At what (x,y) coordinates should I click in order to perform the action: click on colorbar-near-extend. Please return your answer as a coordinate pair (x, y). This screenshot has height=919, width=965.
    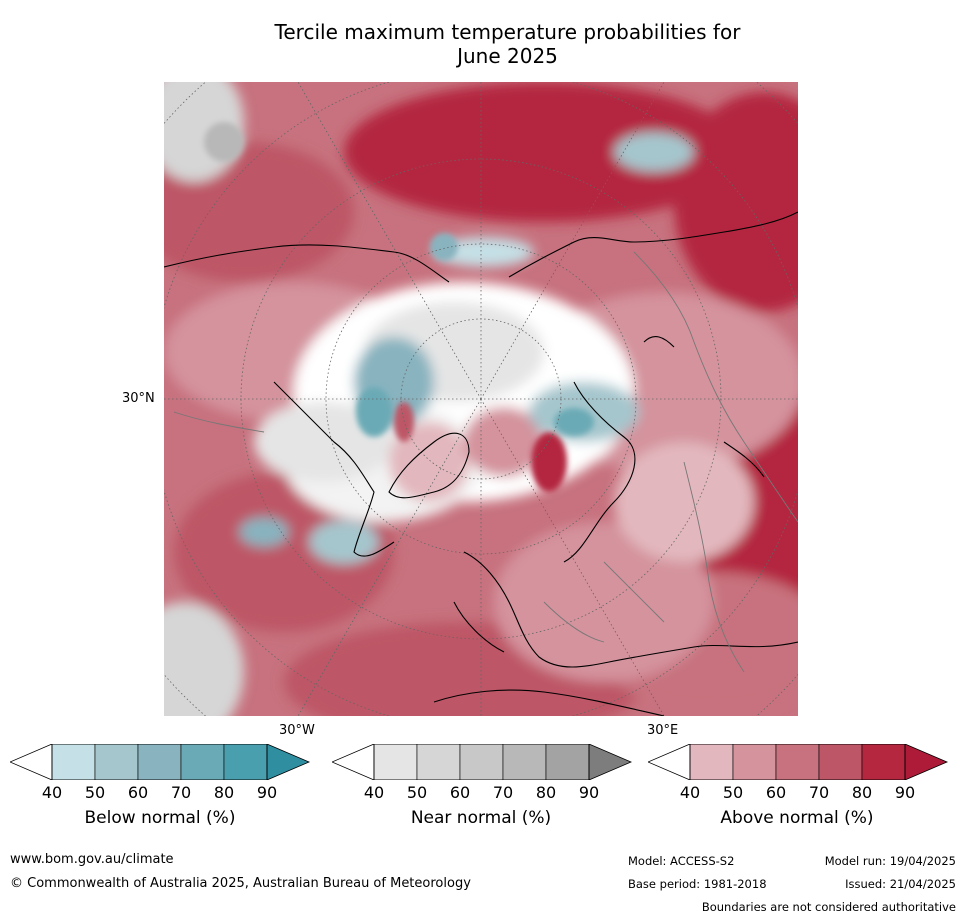
    Looking at the image, I should click on (610, 762).